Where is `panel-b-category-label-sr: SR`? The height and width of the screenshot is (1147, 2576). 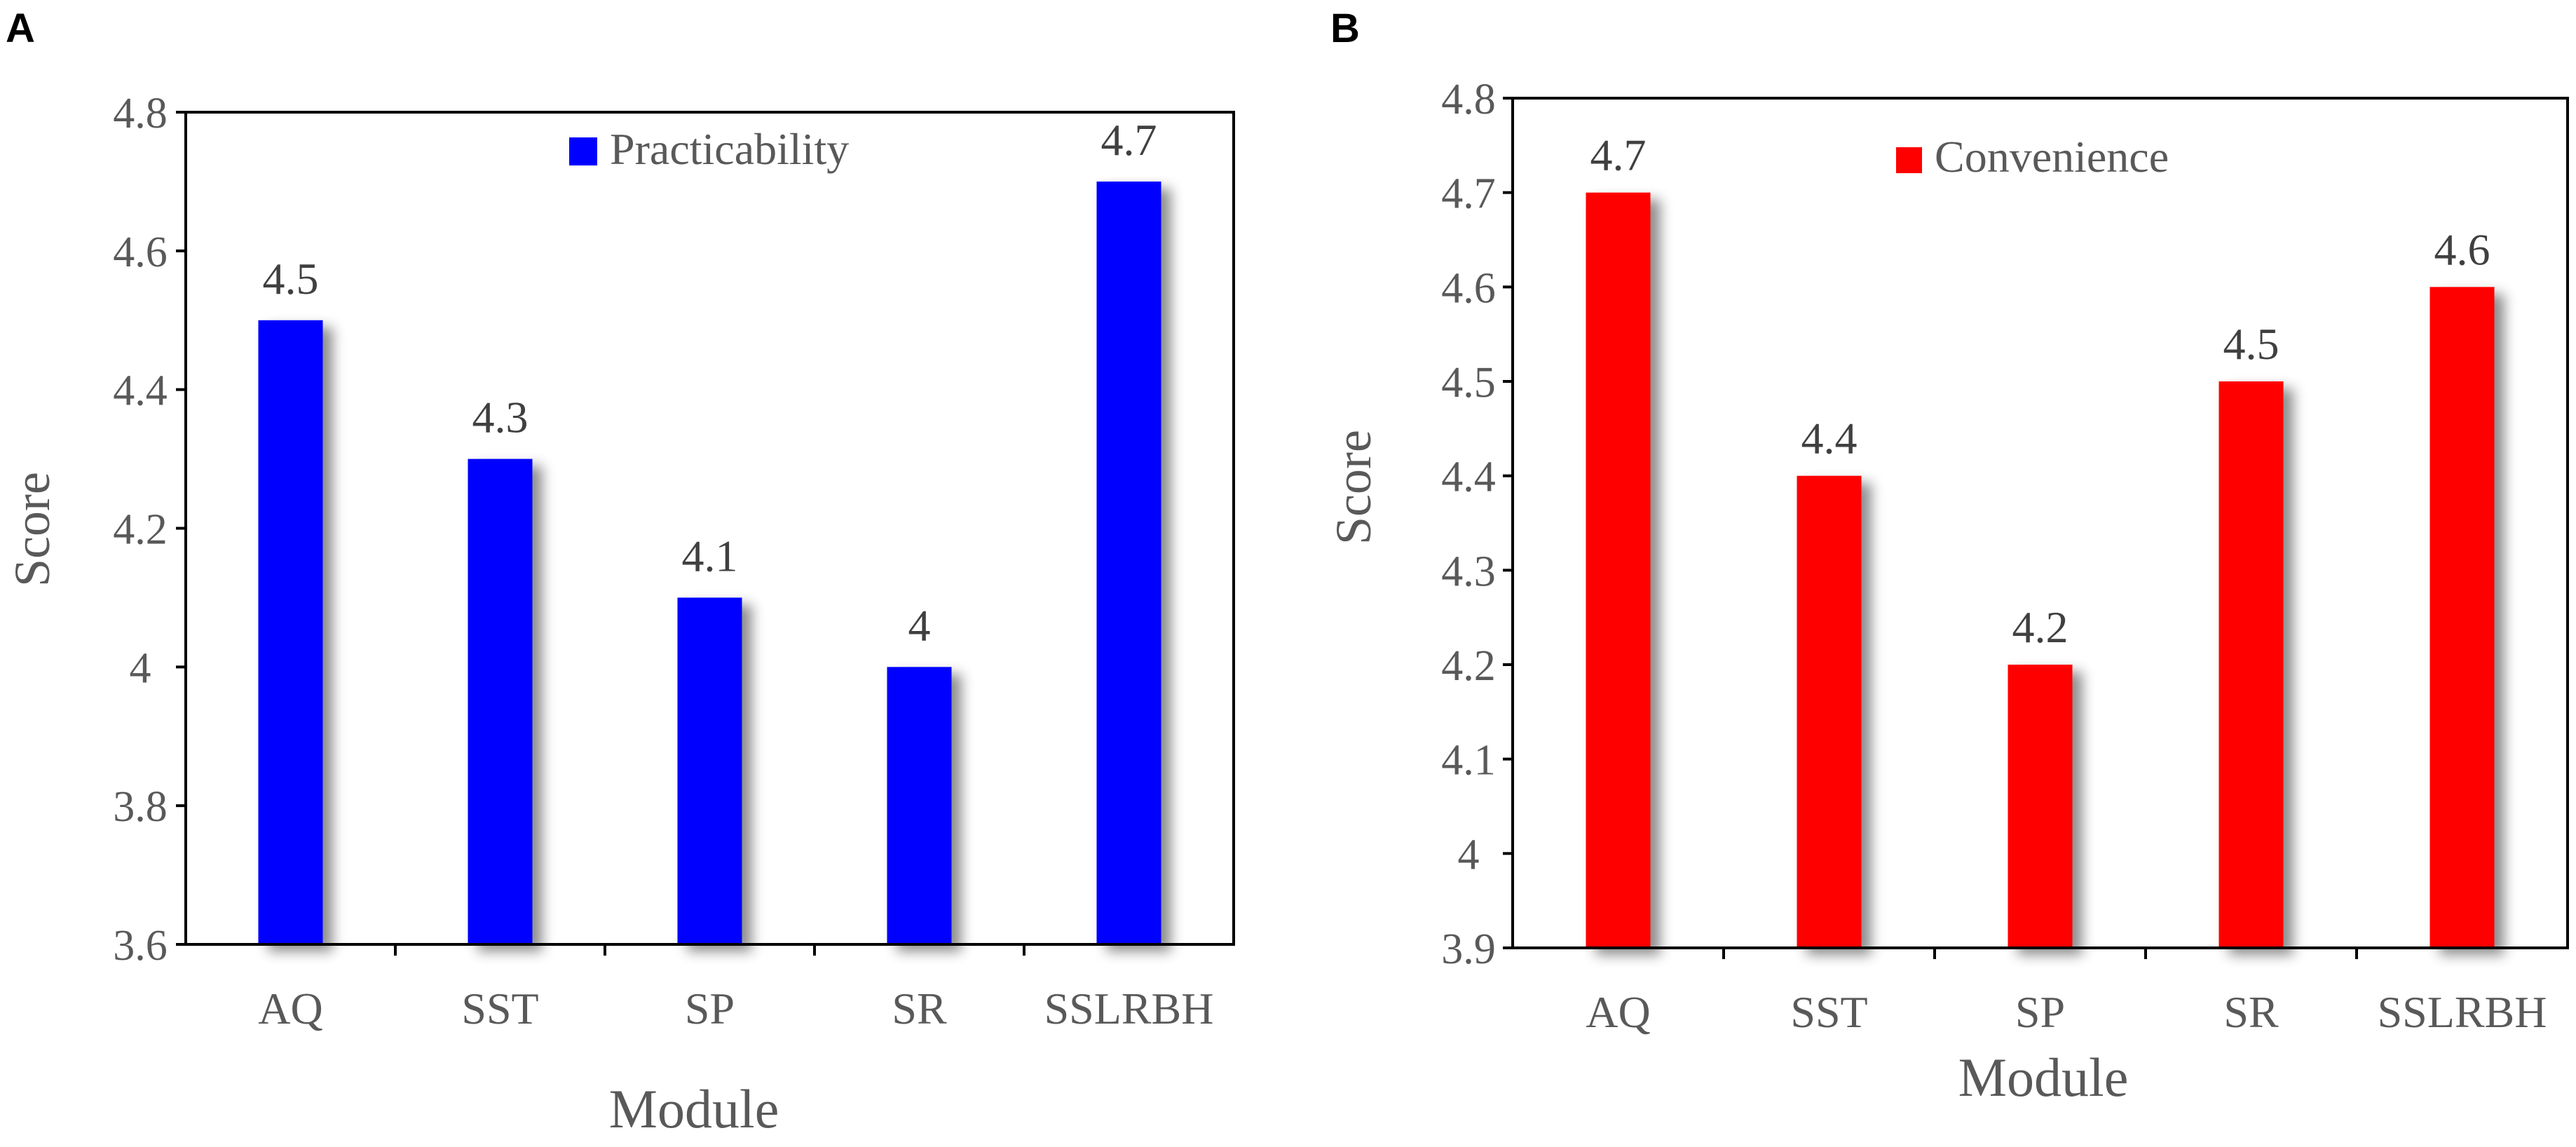
panel-b-category-label-sr: SR is located at coordinates (2251, 1012).